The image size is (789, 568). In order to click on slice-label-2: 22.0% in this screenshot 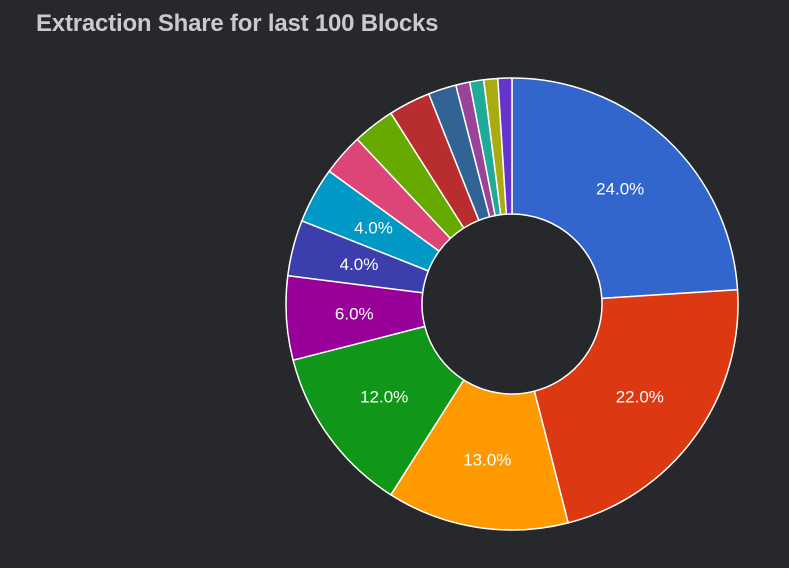, I will do `click(640, 396)`.